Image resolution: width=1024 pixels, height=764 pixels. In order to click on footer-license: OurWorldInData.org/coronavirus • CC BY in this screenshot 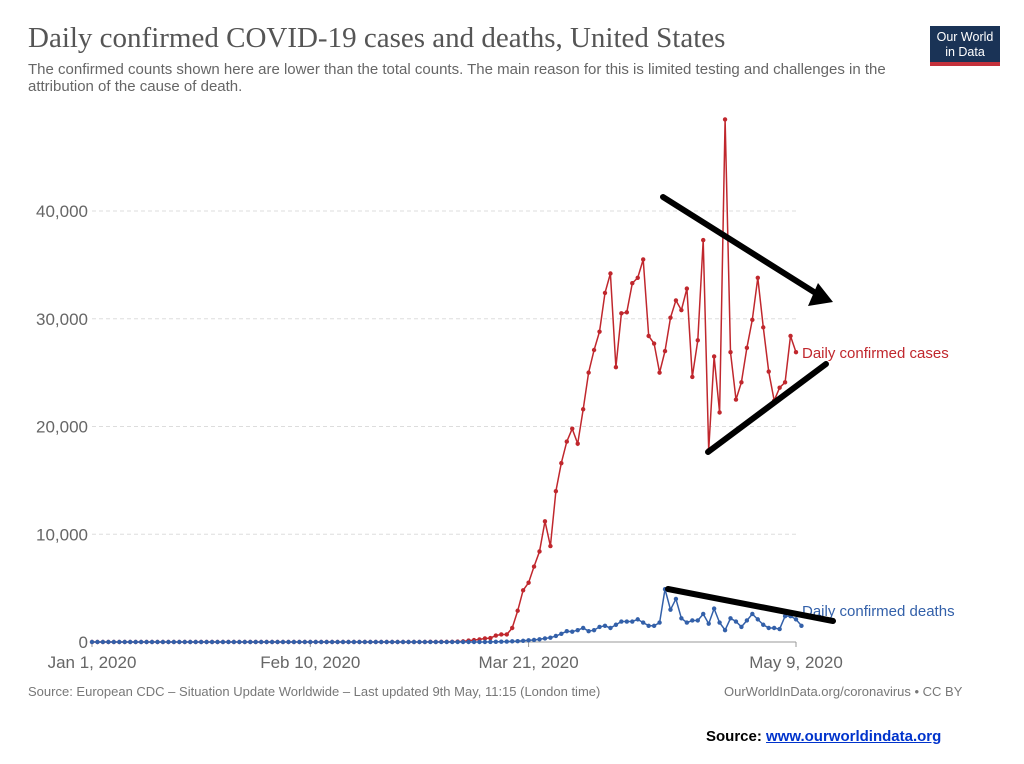, I will do `click(843, 691)`.